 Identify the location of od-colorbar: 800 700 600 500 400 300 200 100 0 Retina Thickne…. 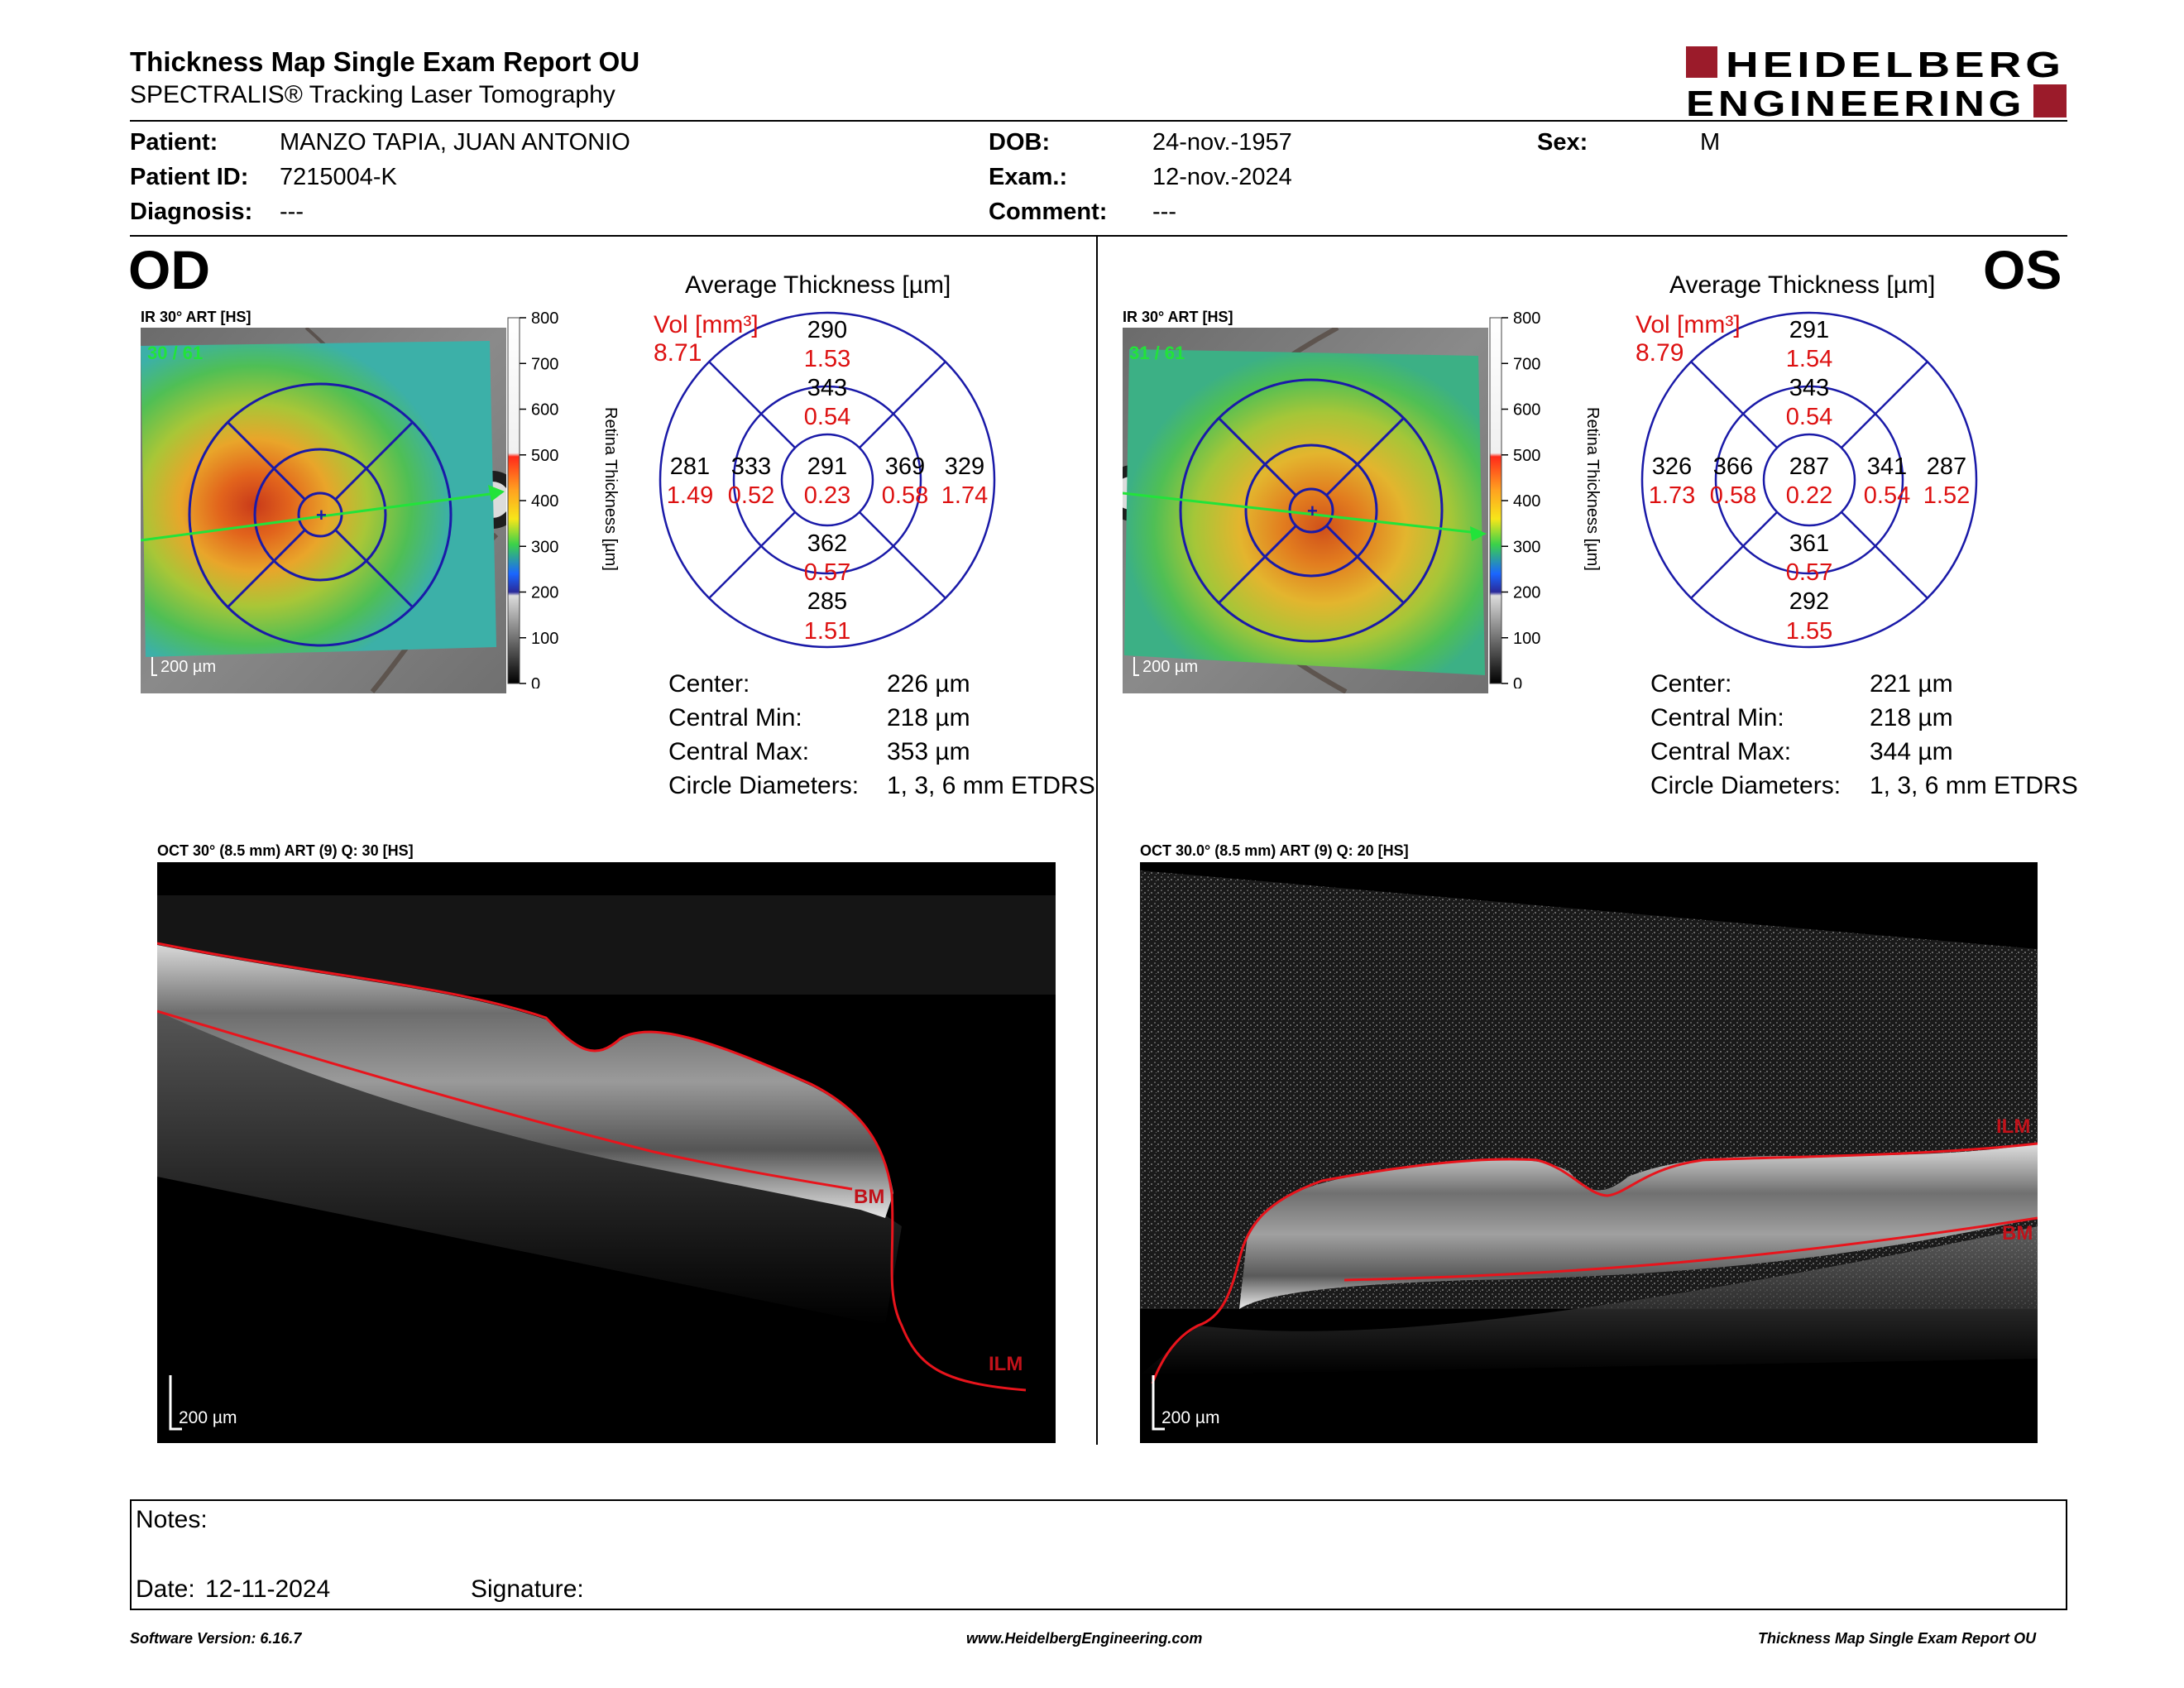
(563, 498).